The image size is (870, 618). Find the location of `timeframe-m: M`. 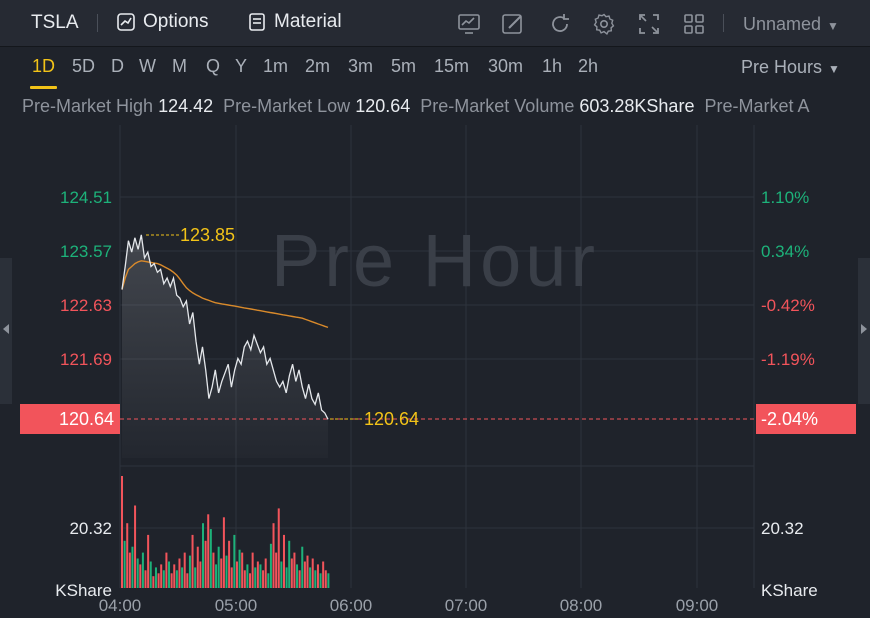

timeframe-m: M is located at coordinates (179, 66).